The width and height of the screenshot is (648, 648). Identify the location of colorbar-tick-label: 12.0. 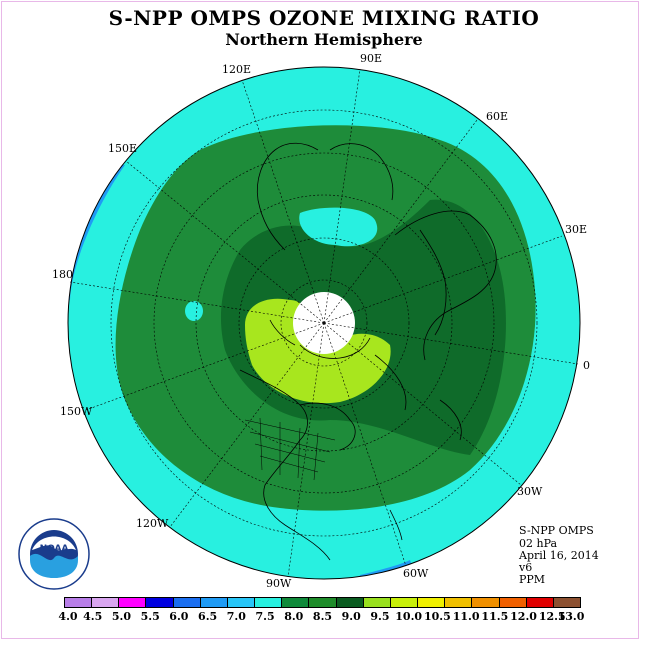
(523, 616).